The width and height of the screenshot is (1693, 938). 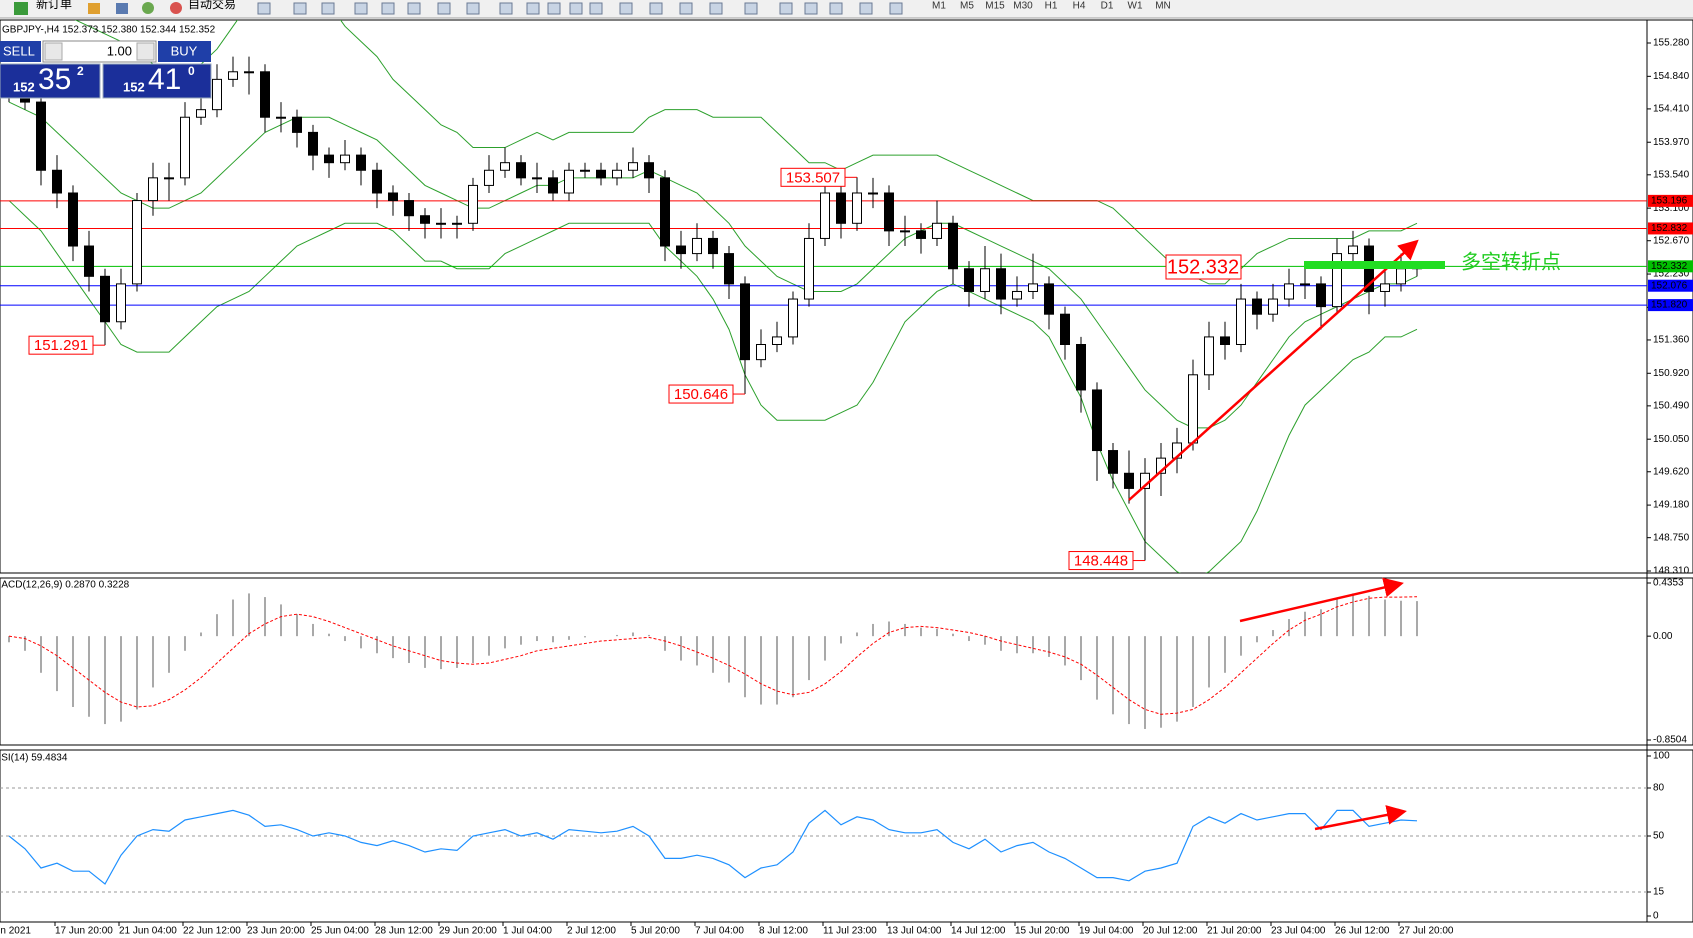 What do you see at coordinates (967, 6) in the screenshot?
I see `timeframe-button: M5` at bounding box center [967, 6].